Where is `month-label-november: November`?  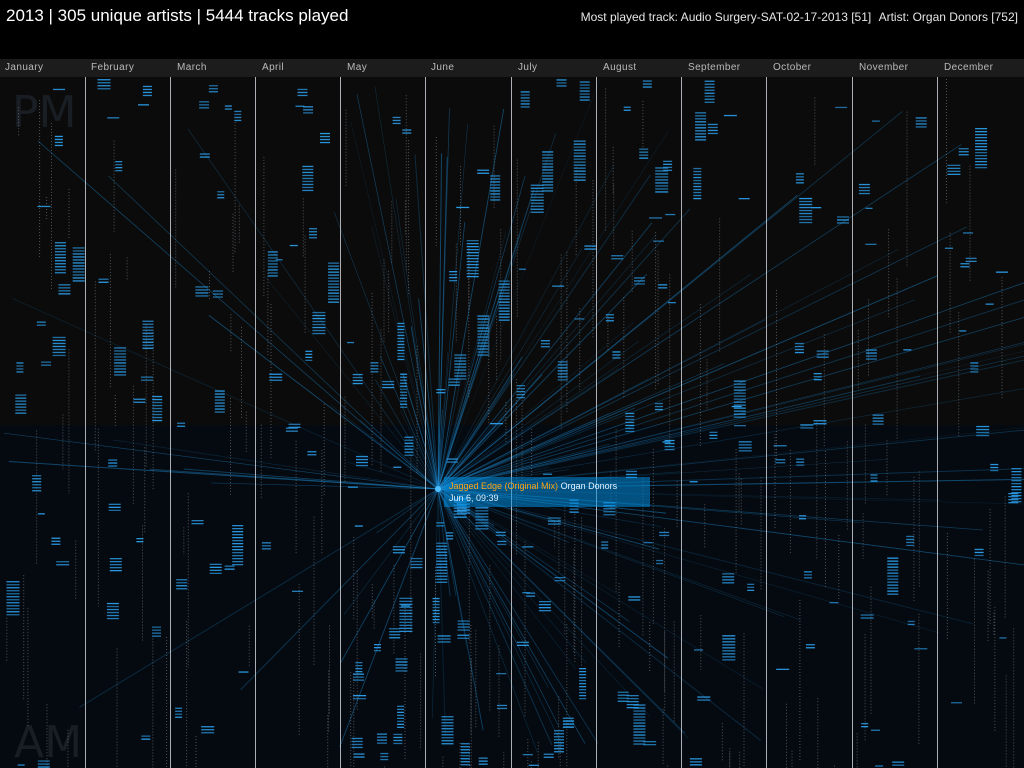
month-label-november: November is located at coordinates (884, 67).